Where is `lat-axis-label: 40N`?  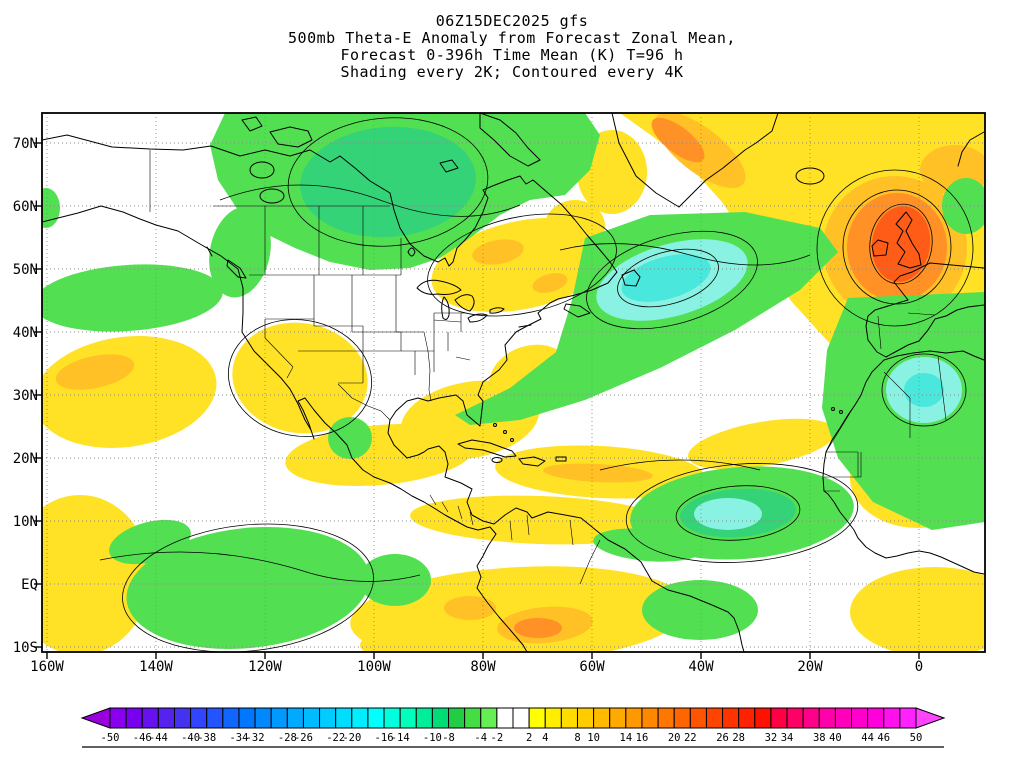 lat-axis-label: 40N is located at coordinates (25, 333).